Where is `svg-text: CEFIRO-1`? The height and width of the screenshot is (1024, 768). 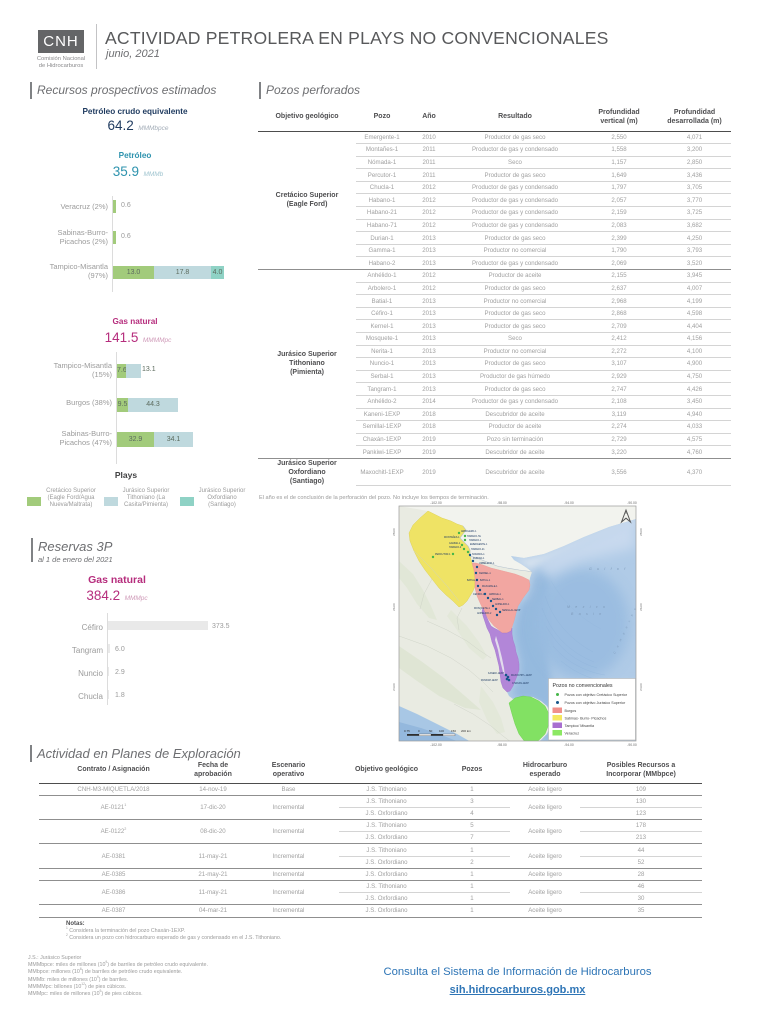
svg-text: CEFIRO-1 is located at coordinates (479, 594).